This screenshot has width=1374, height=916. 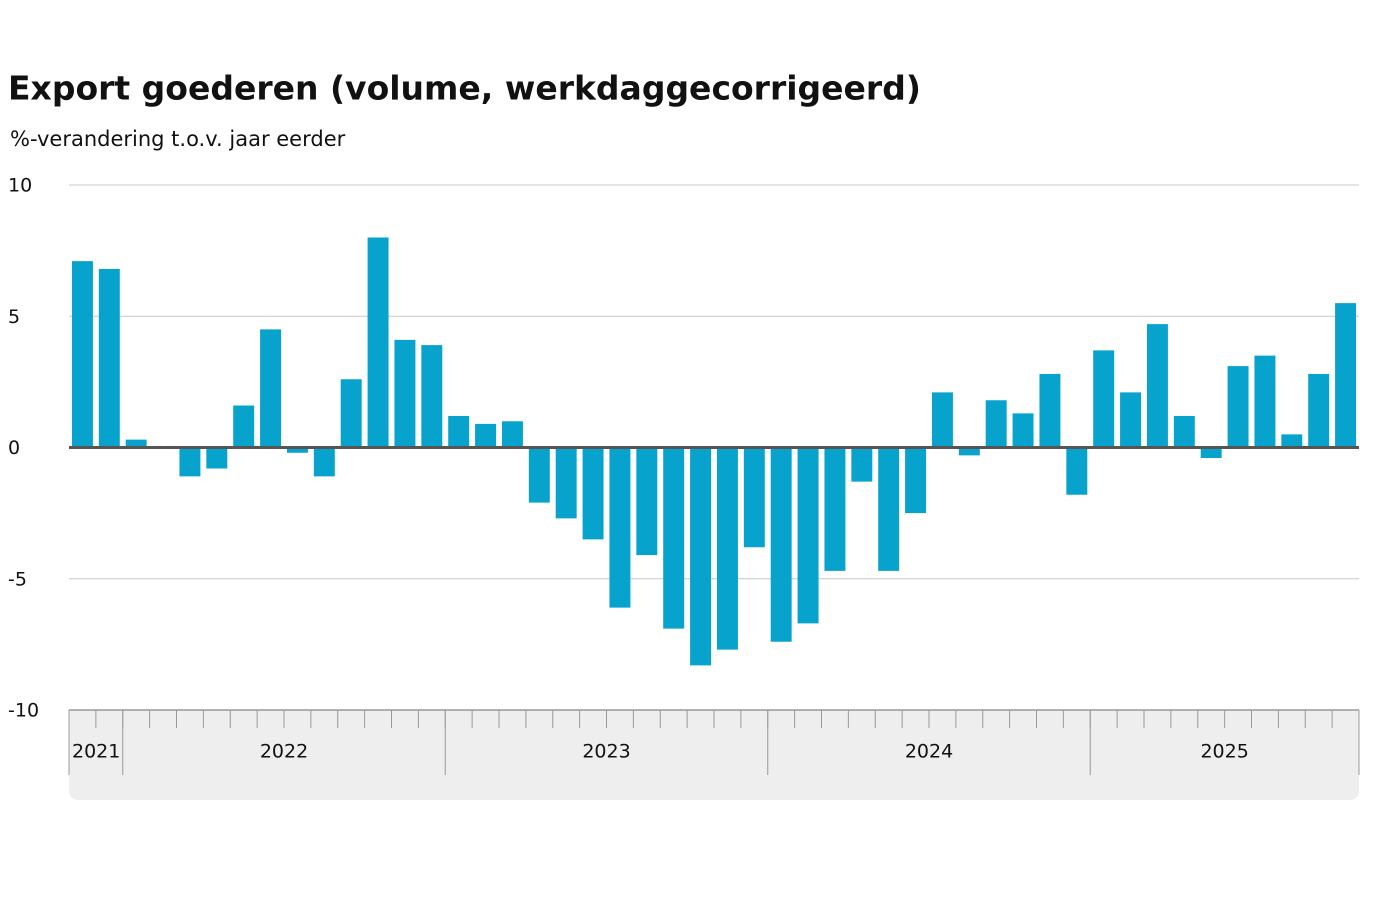 What do you see at coordinates (714, 755) in the screenshot?
I see `x-axis-band` at bounding box center [714, 755].